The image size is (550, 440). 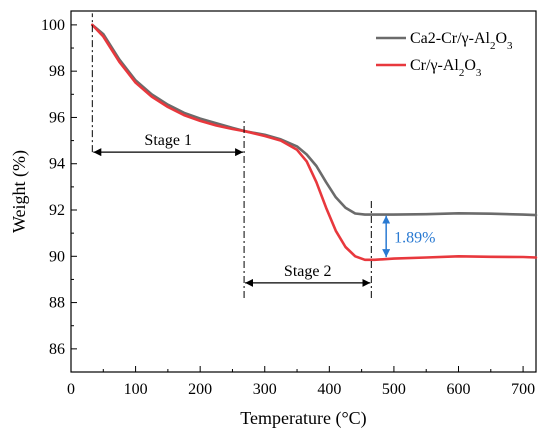 What do you see at coordinates (53, 25) in the screenshot?
I see `y-tick-label: 100` at bounding box center [53, 25].